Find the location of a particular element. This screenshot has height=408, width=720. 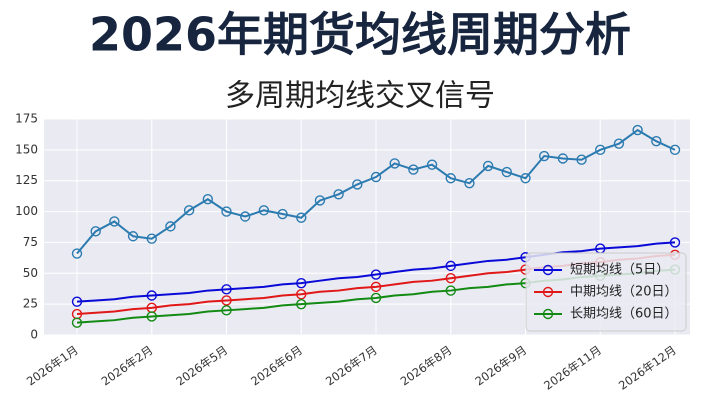

legend: 短期均线（5日） 中期均线（20日） 长期均线（60日） is located at coordinates (606, 292).